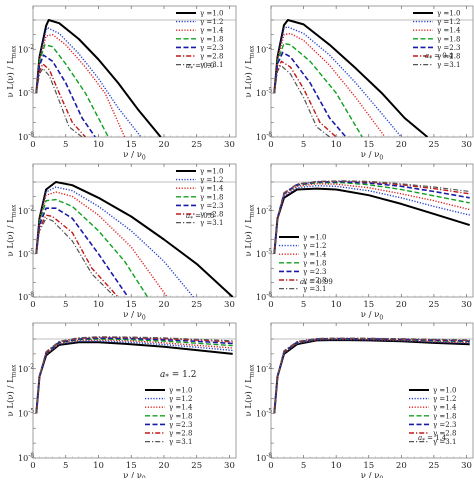 The height and width of the screenshot is (482, 474). I want to click on spin-annotation: a* = 0.8, so click(200, 217).